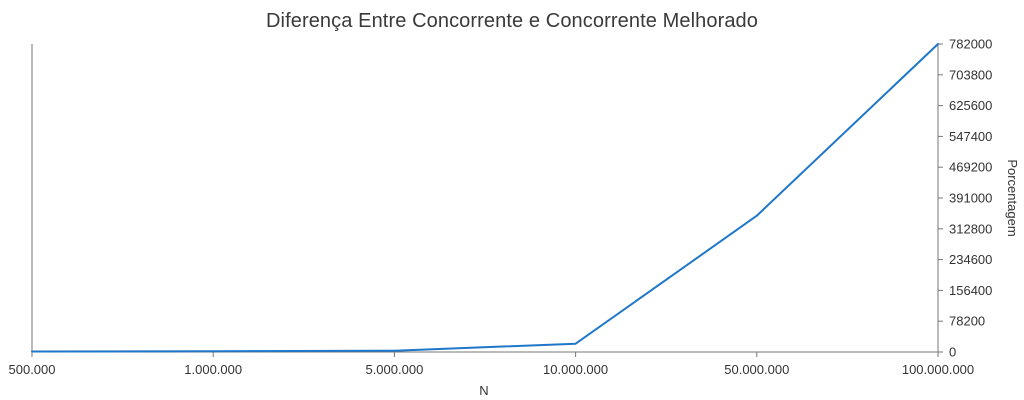 This screenshot has width=1024, height=400. I want to click on x-tick-label: 1.000.000, so click(213, 369).